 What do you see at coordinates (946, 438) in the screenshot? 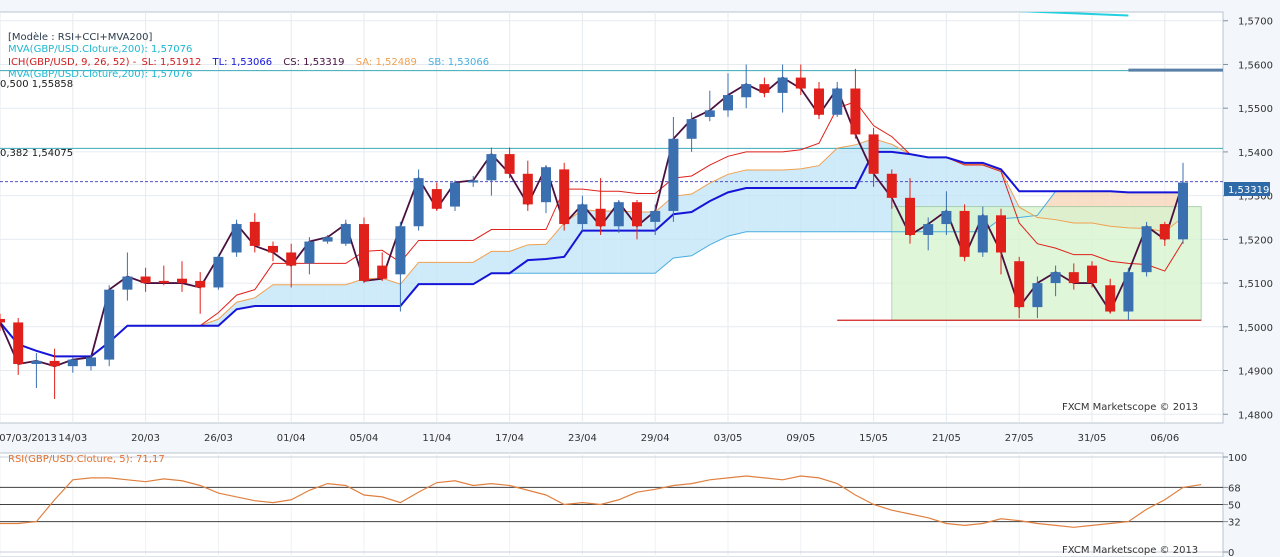
I see `x-tick-label: 21/05` at bounding box center [946, 438].